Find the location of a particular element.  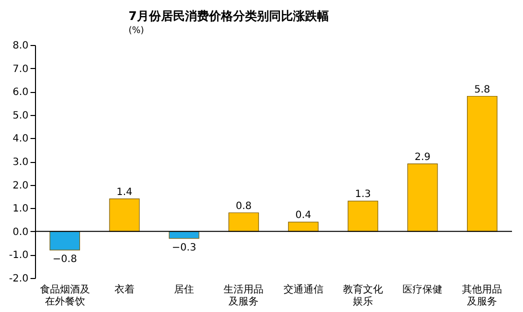

x-tick-label: 医疗保健 is located at coordinates (422, 290).